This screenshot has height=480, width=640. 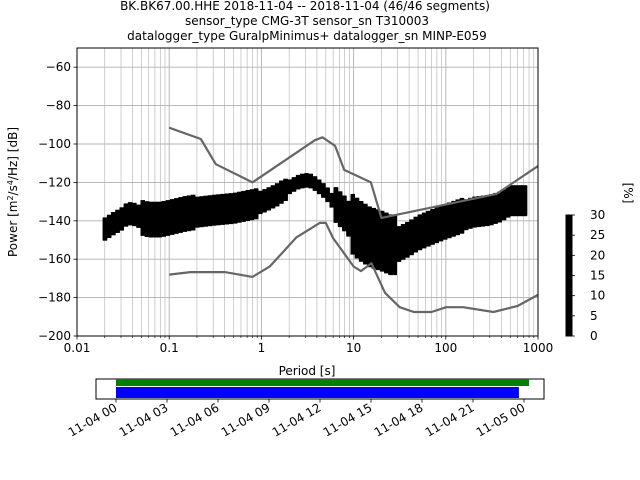 What do you see at coordinates (308, 345) in the screenshot?
I see `x-axis-ticks: 0.01 0.1 1 10 100 1000` at bounding box center [308, 345].